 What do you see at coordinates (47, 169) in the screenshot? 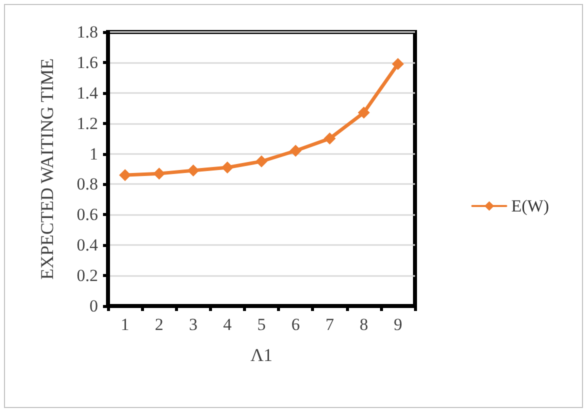
I see `y-axis-title: EXPECTED WAITING TIME` at bounding box center [47, 169].